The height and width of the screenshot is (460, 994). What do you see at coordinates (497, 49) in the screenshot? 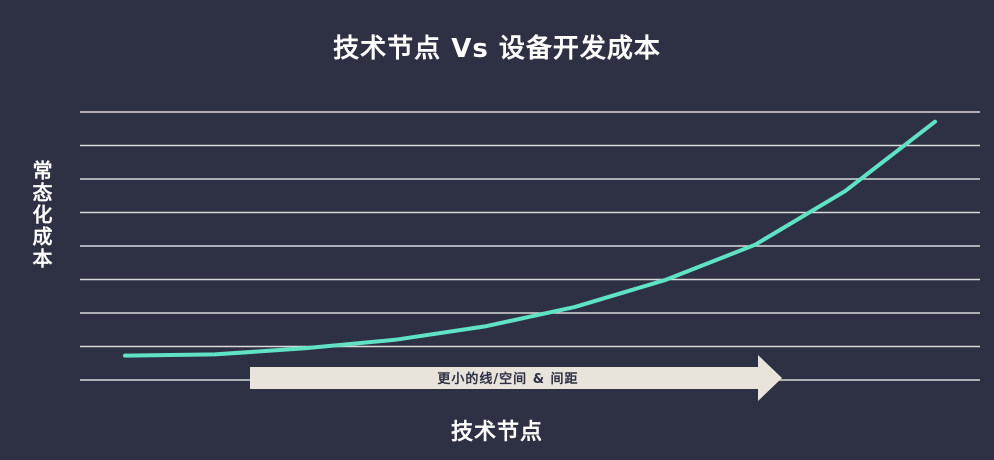
I see `chart-title: 技术节点 Vs 设备开发成本` at bounding box center [497, 49].